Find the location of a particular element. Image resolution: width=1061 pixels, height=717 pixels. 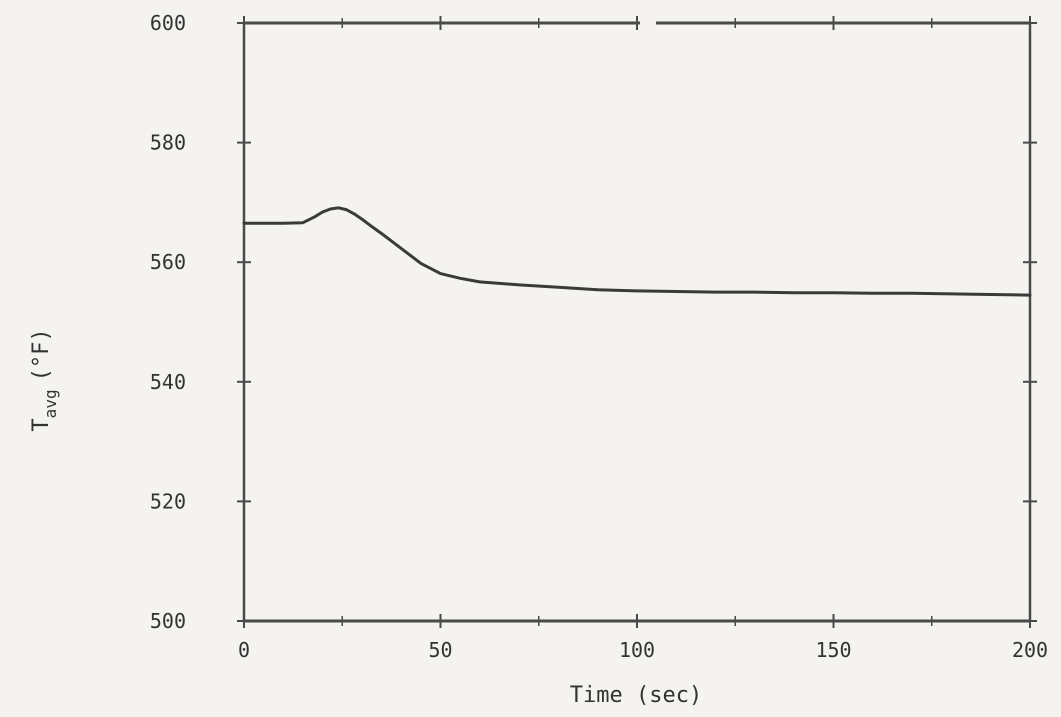

y-tick-label: 560 is located at coordinates (168, 262).